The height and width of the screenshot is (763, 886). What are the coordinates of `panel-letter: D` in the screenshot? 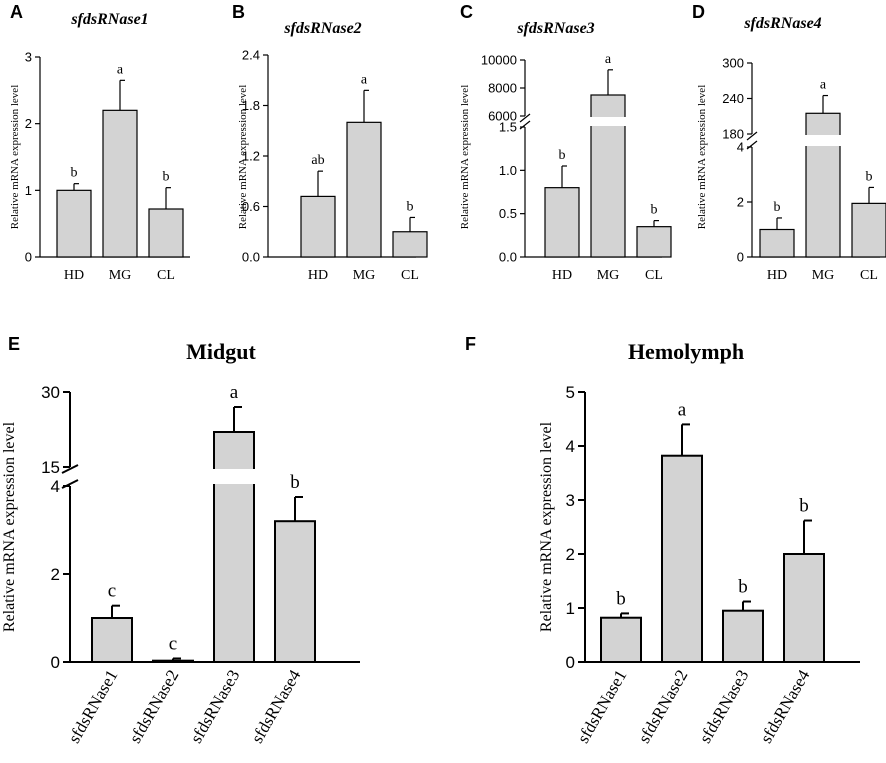 It's located at (698, 12).